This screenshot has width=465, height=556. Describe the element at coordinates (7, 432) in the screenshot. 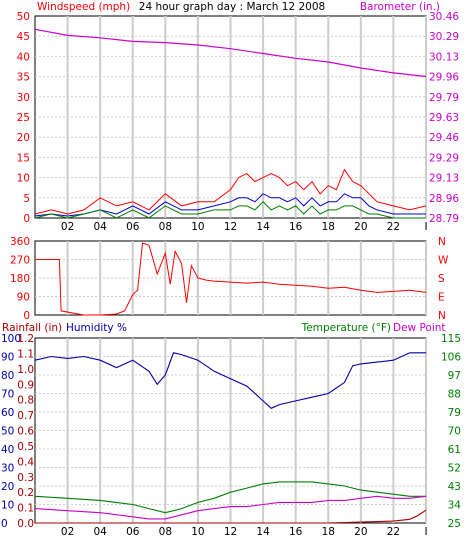

I see `humidity-tick-label: 50` at that location.